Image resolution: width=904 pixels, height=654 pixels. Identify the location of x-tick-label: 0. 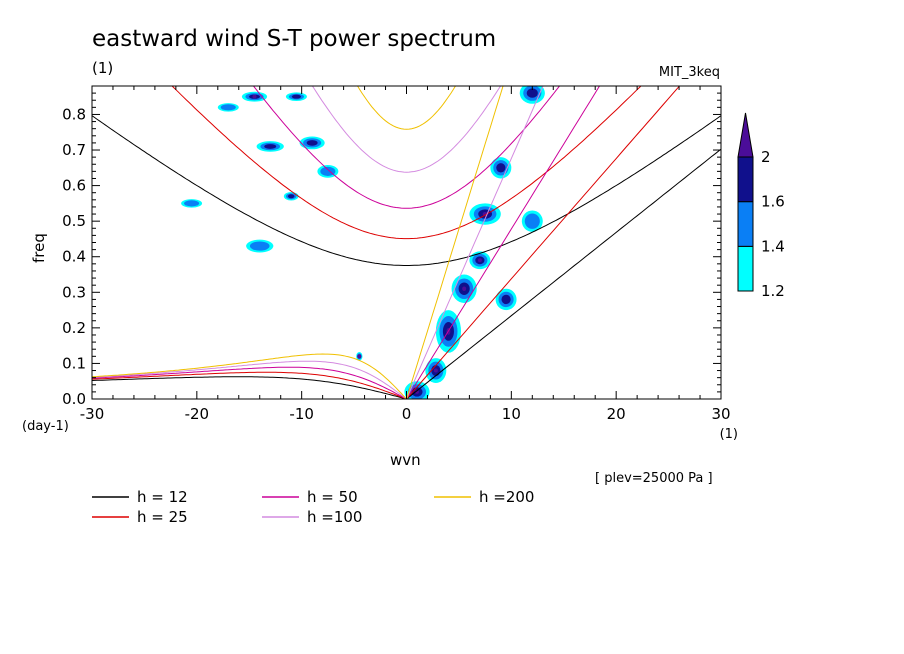
(407, 414).